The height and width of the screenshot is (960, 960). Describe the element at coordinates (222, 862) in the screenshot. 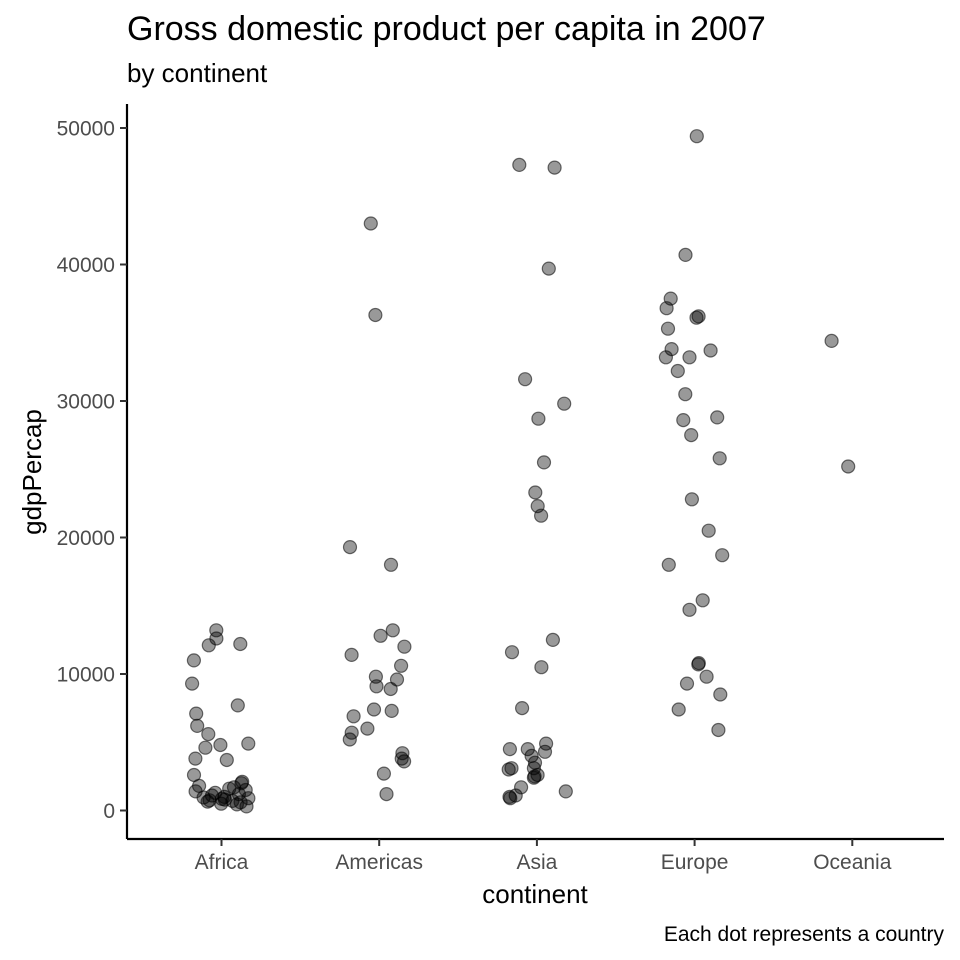

I see `x-tick-label: Africa` at that location.